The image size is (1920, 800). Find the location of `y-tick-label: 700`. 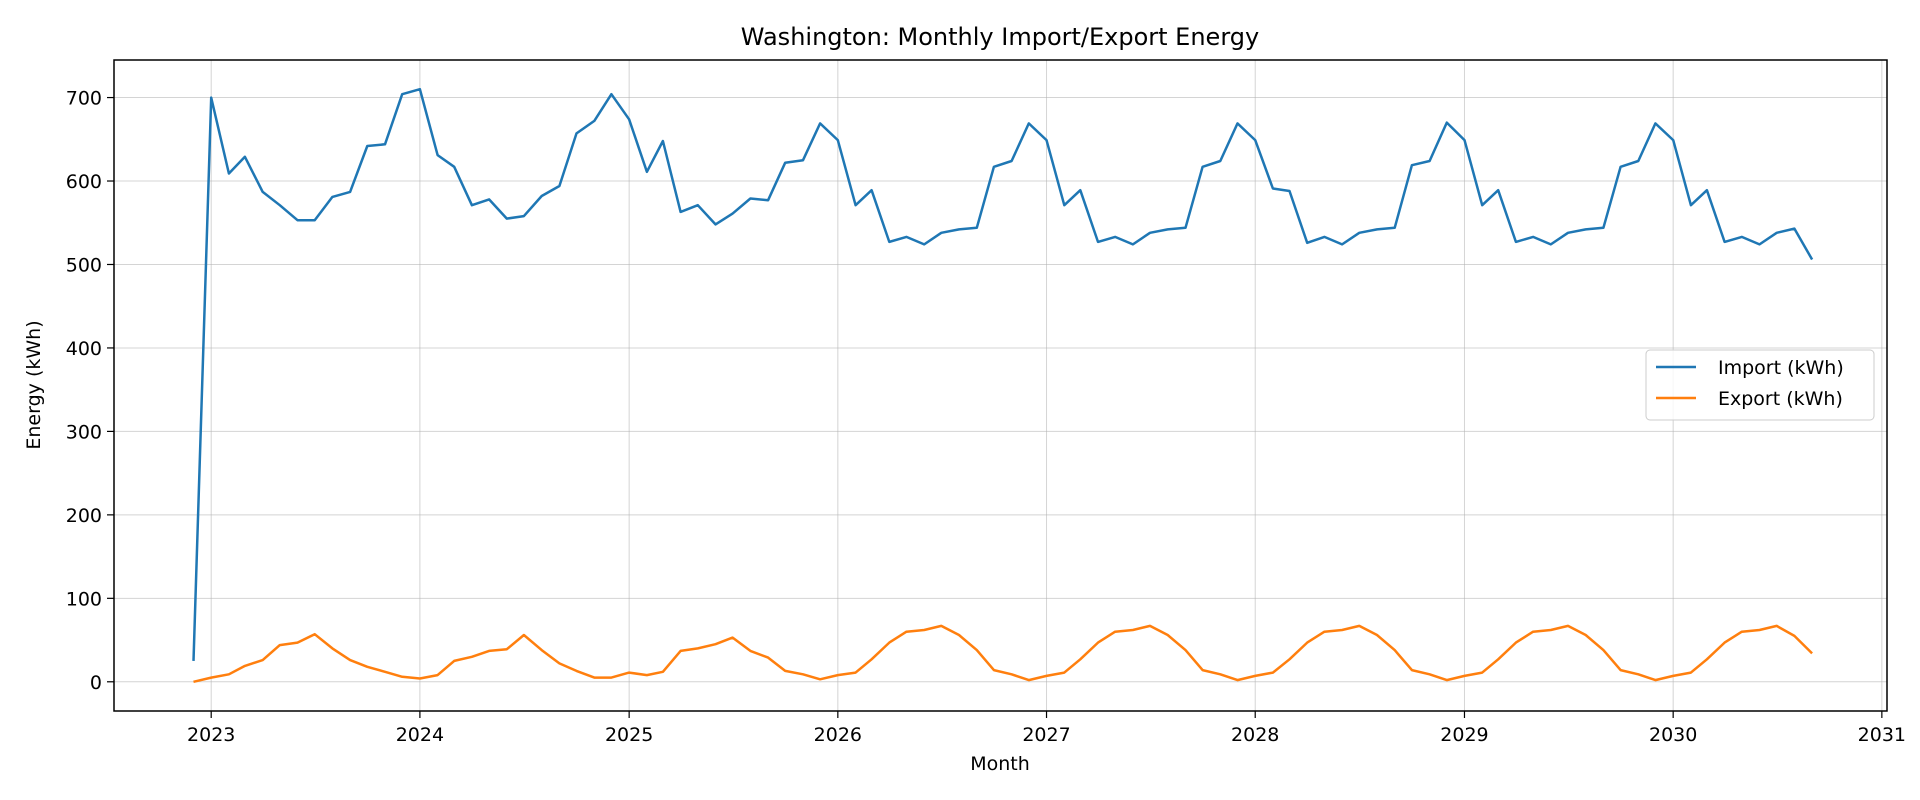

y-tick-label: 700 is located at coordinates (84, 99).